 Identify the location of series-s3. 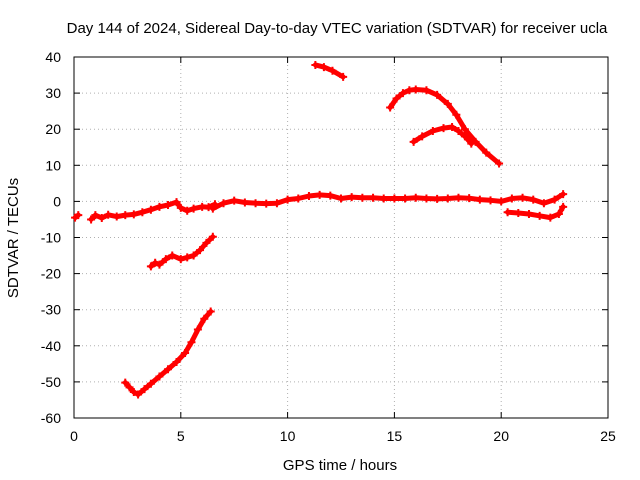
(388, 201).